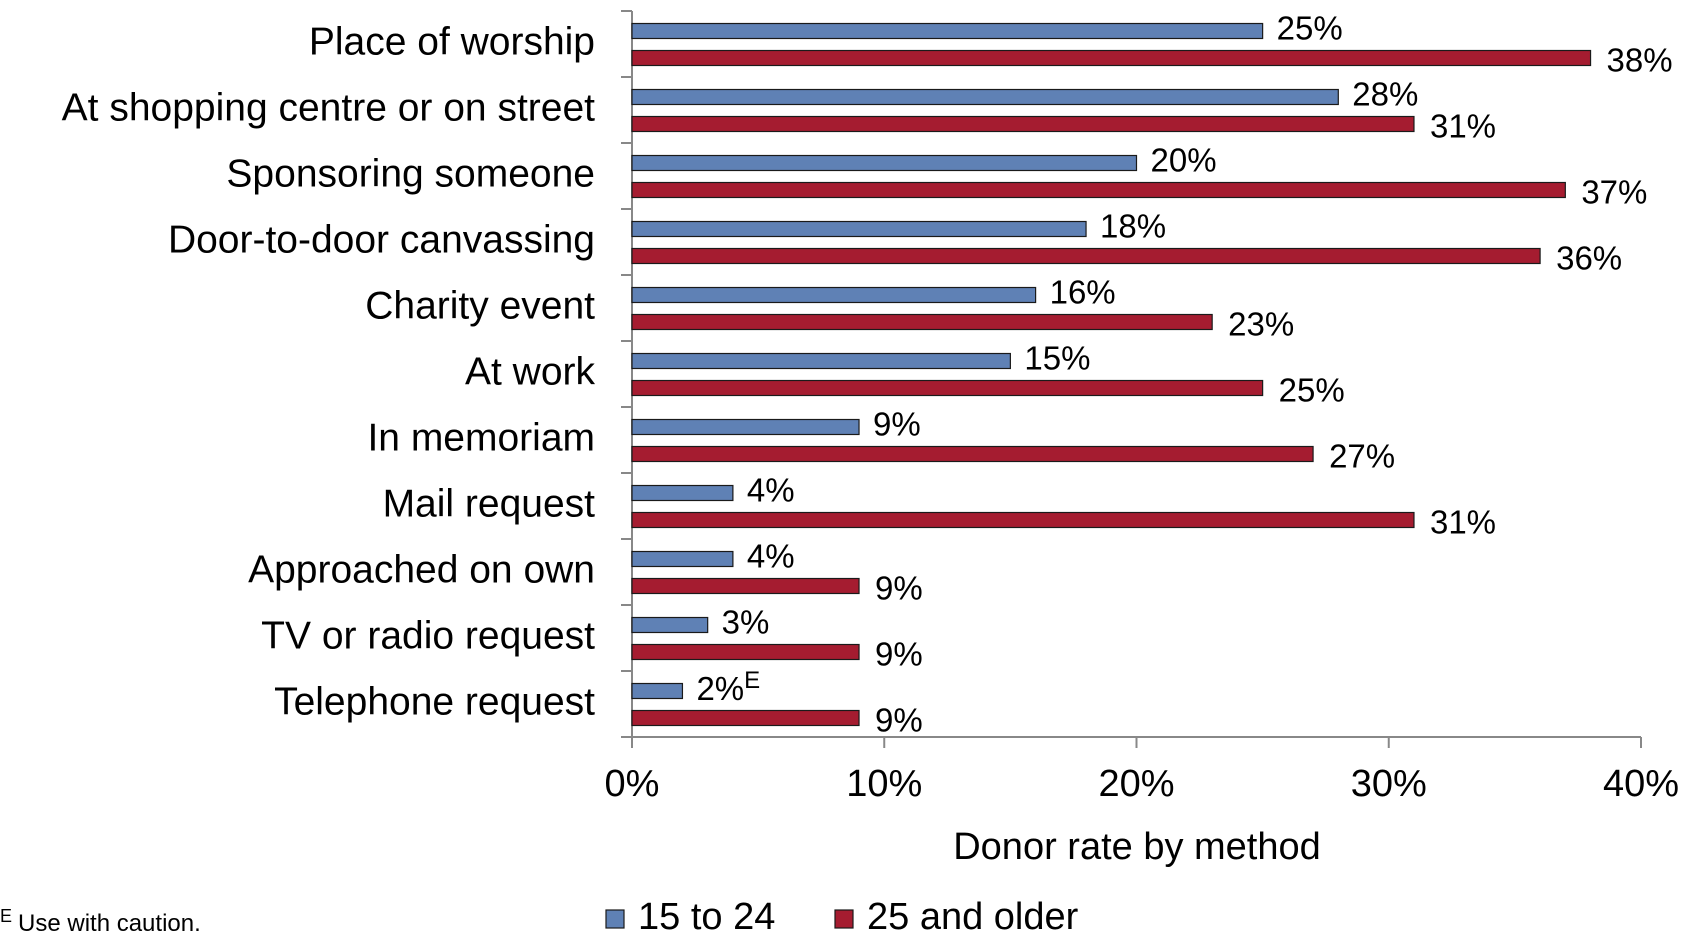  I want to click on y-tick-label: At work, so click(530, 371).